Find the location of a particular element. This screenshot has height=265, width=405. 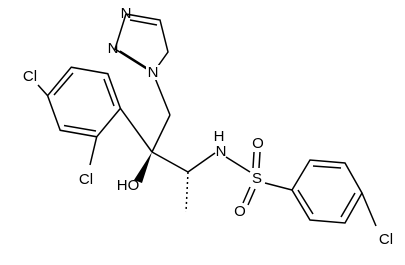

hashed-bond is located at coordinates (187, 192).